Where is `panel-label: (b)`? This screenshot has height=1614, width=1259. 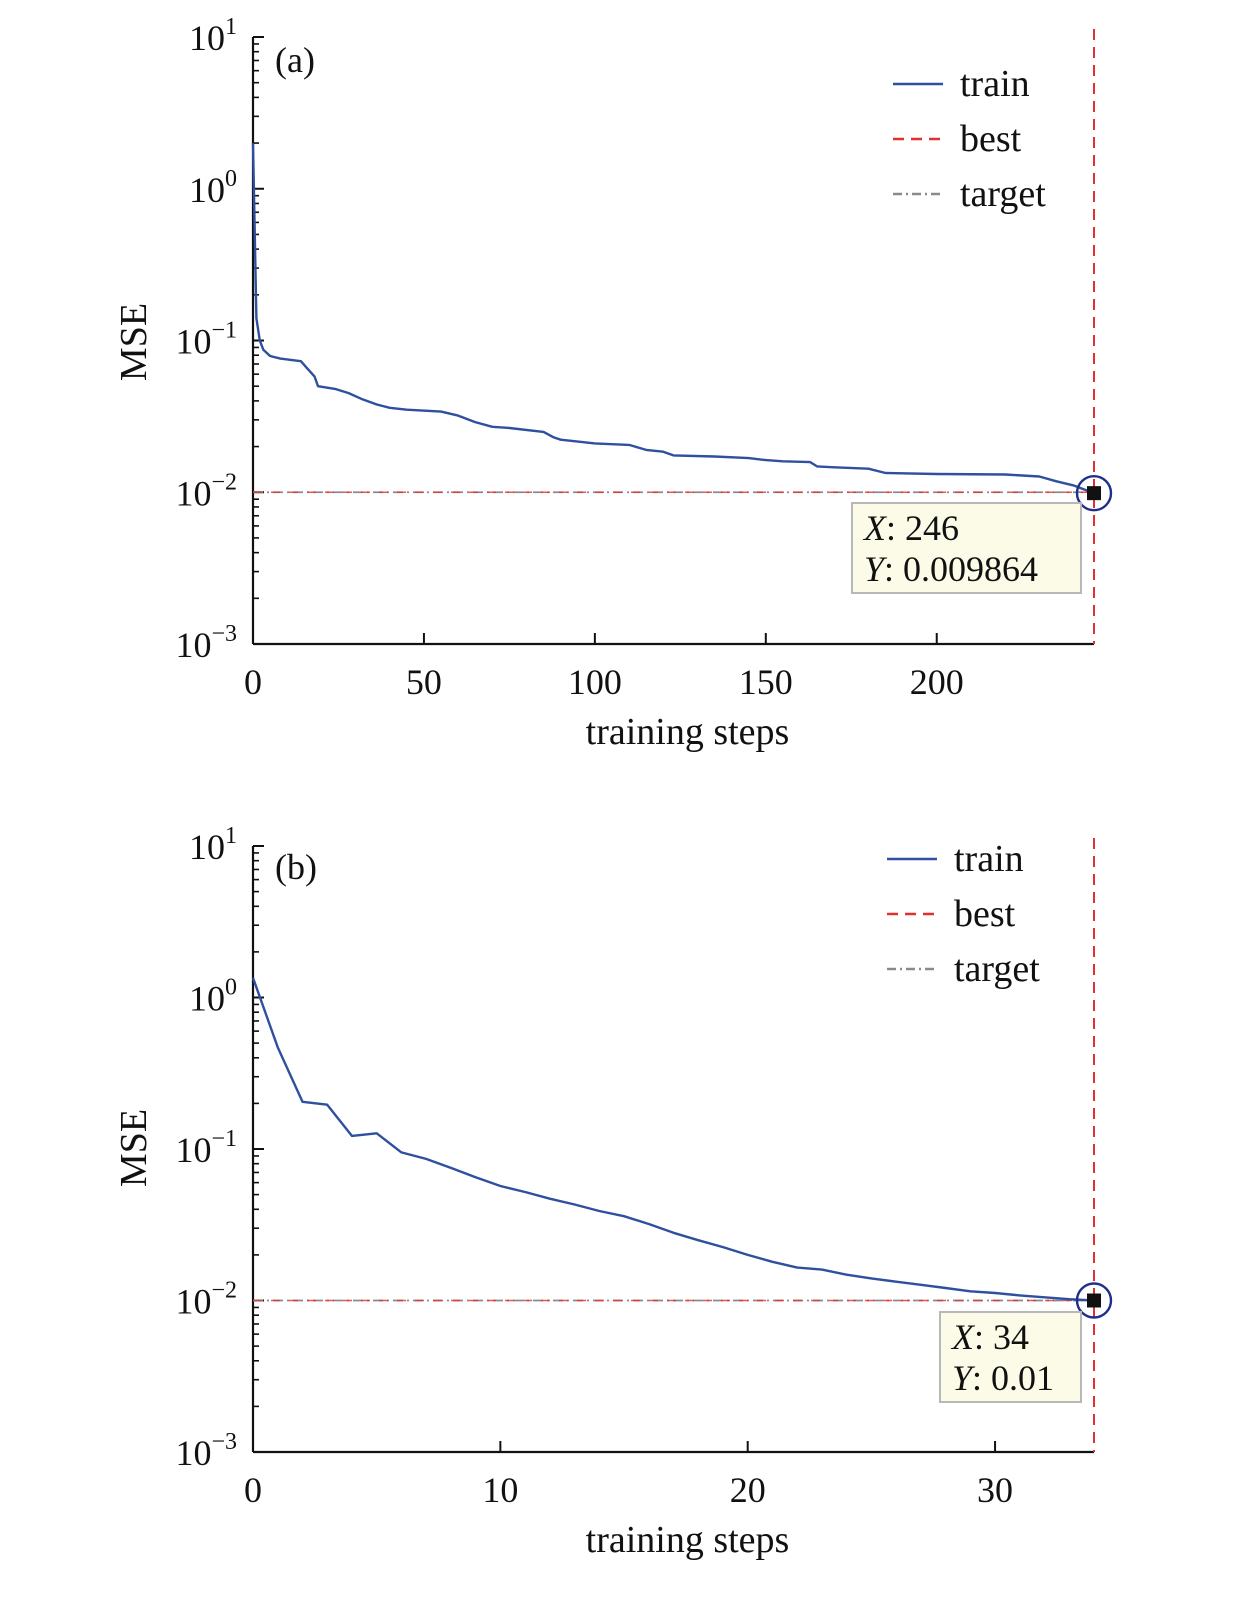
panel-label: (b) is located at coordinates (296, 867).